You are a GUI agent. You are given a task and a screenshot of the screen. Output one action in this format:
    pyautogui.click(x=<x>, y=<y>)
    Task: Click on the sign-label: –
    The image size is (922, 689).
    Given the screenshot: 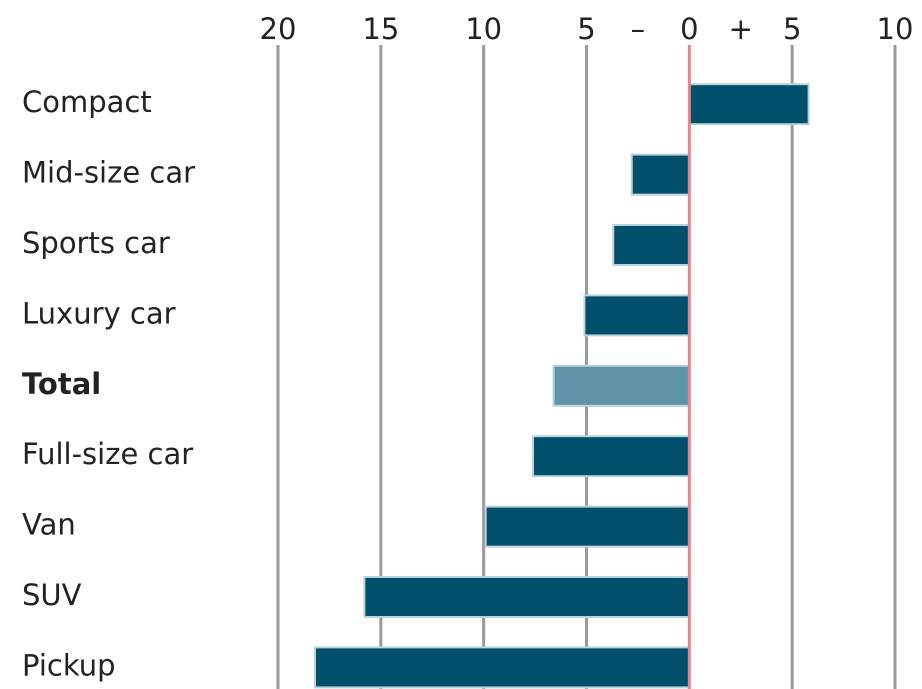 What is the action you would take?
    pyautogui.click(x=638, y=29)
    